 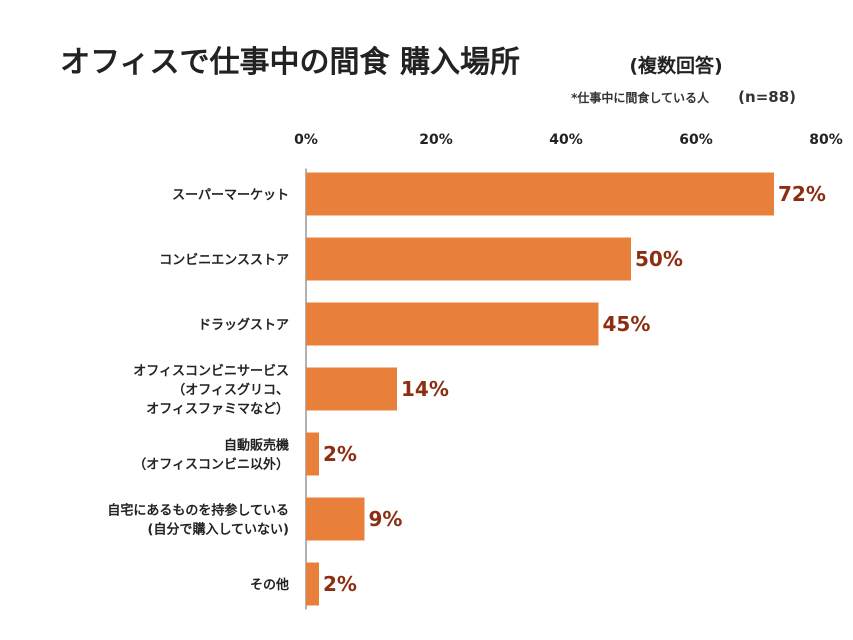 What do you see at coordinates (219, 530) in the screenshot?
I see `category-label: (自分で購入していない)` at bounding box center [219, 530].